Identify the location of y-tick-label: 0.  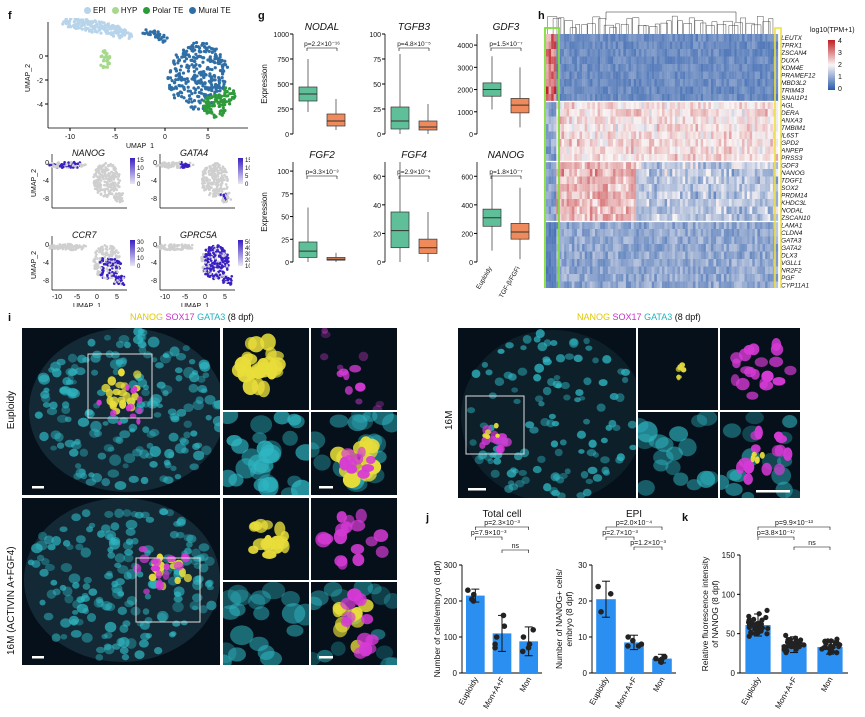
(287, 135).